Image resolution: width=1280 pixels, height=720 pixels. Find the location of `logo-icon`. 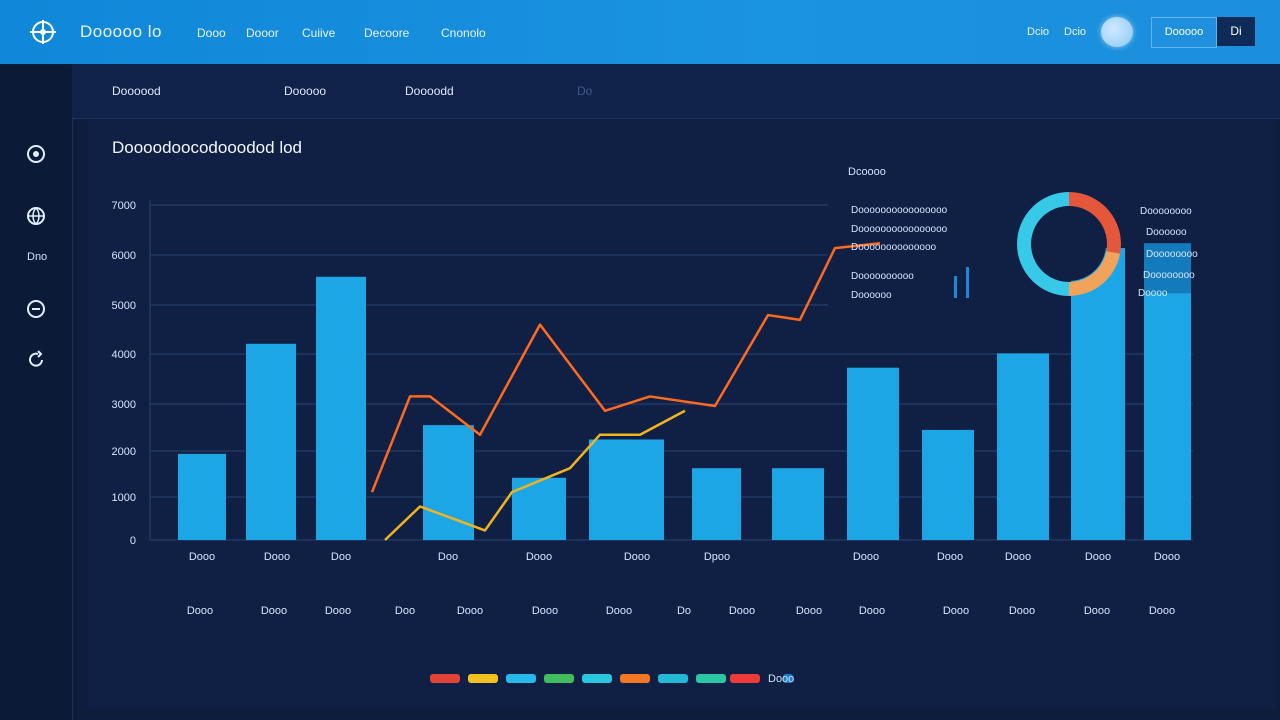

logo-icon is located at coordinates (43, 32).